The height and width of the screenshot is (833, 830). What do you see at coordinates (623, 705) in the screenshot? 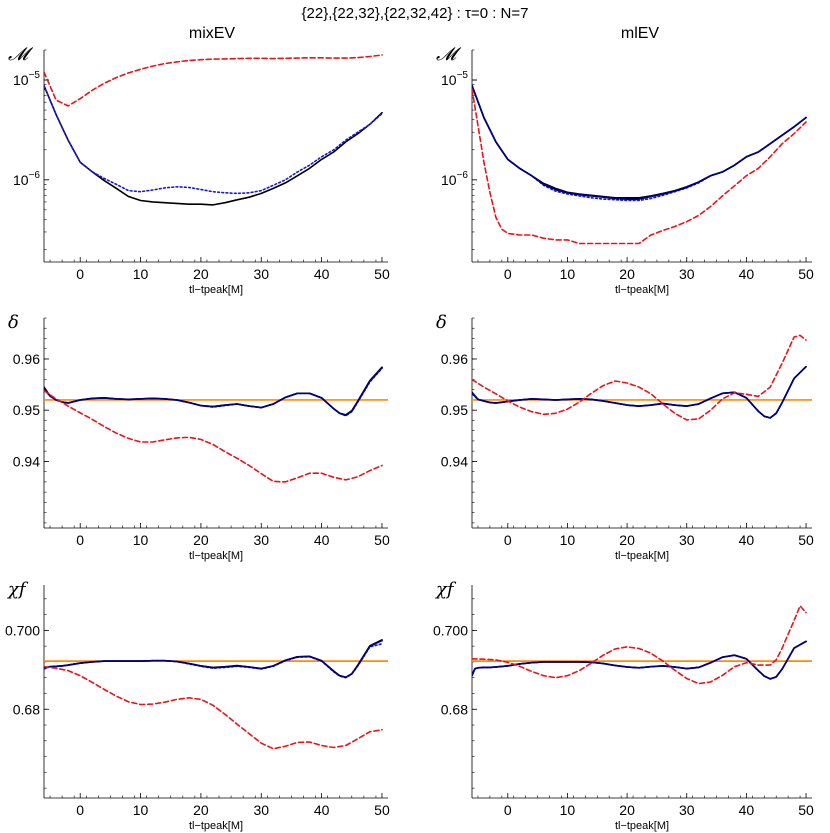
I see `panel-6: 0 10 20 30 40 50 0.700 0.68 χf tl−tpeak[M]` at bounding box center [623, 705].